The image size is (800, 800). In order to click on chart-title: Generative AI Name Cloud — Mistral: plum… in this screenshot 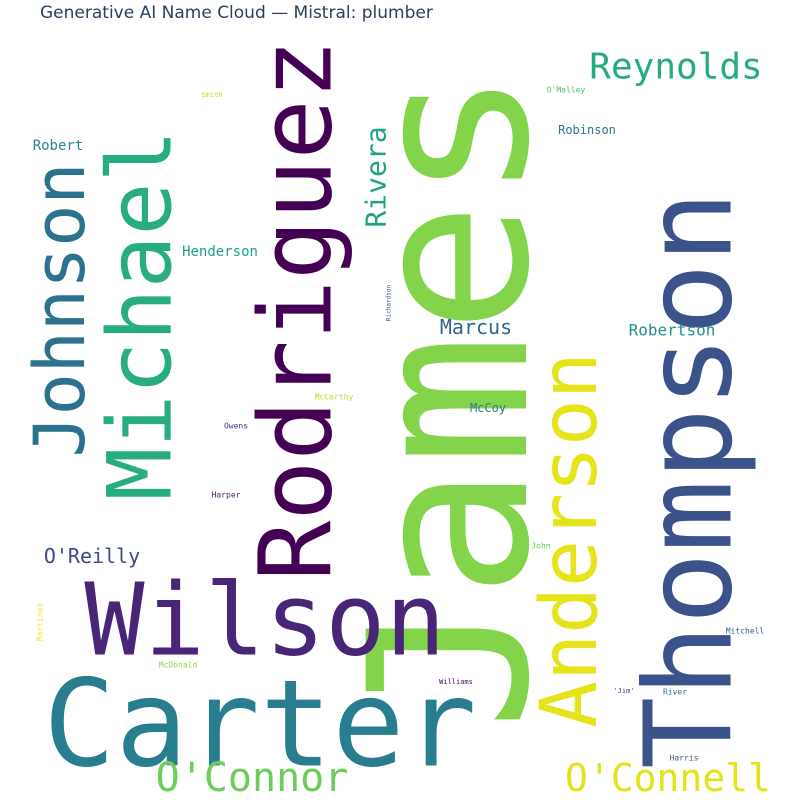, I will do `click(236, 13)`.